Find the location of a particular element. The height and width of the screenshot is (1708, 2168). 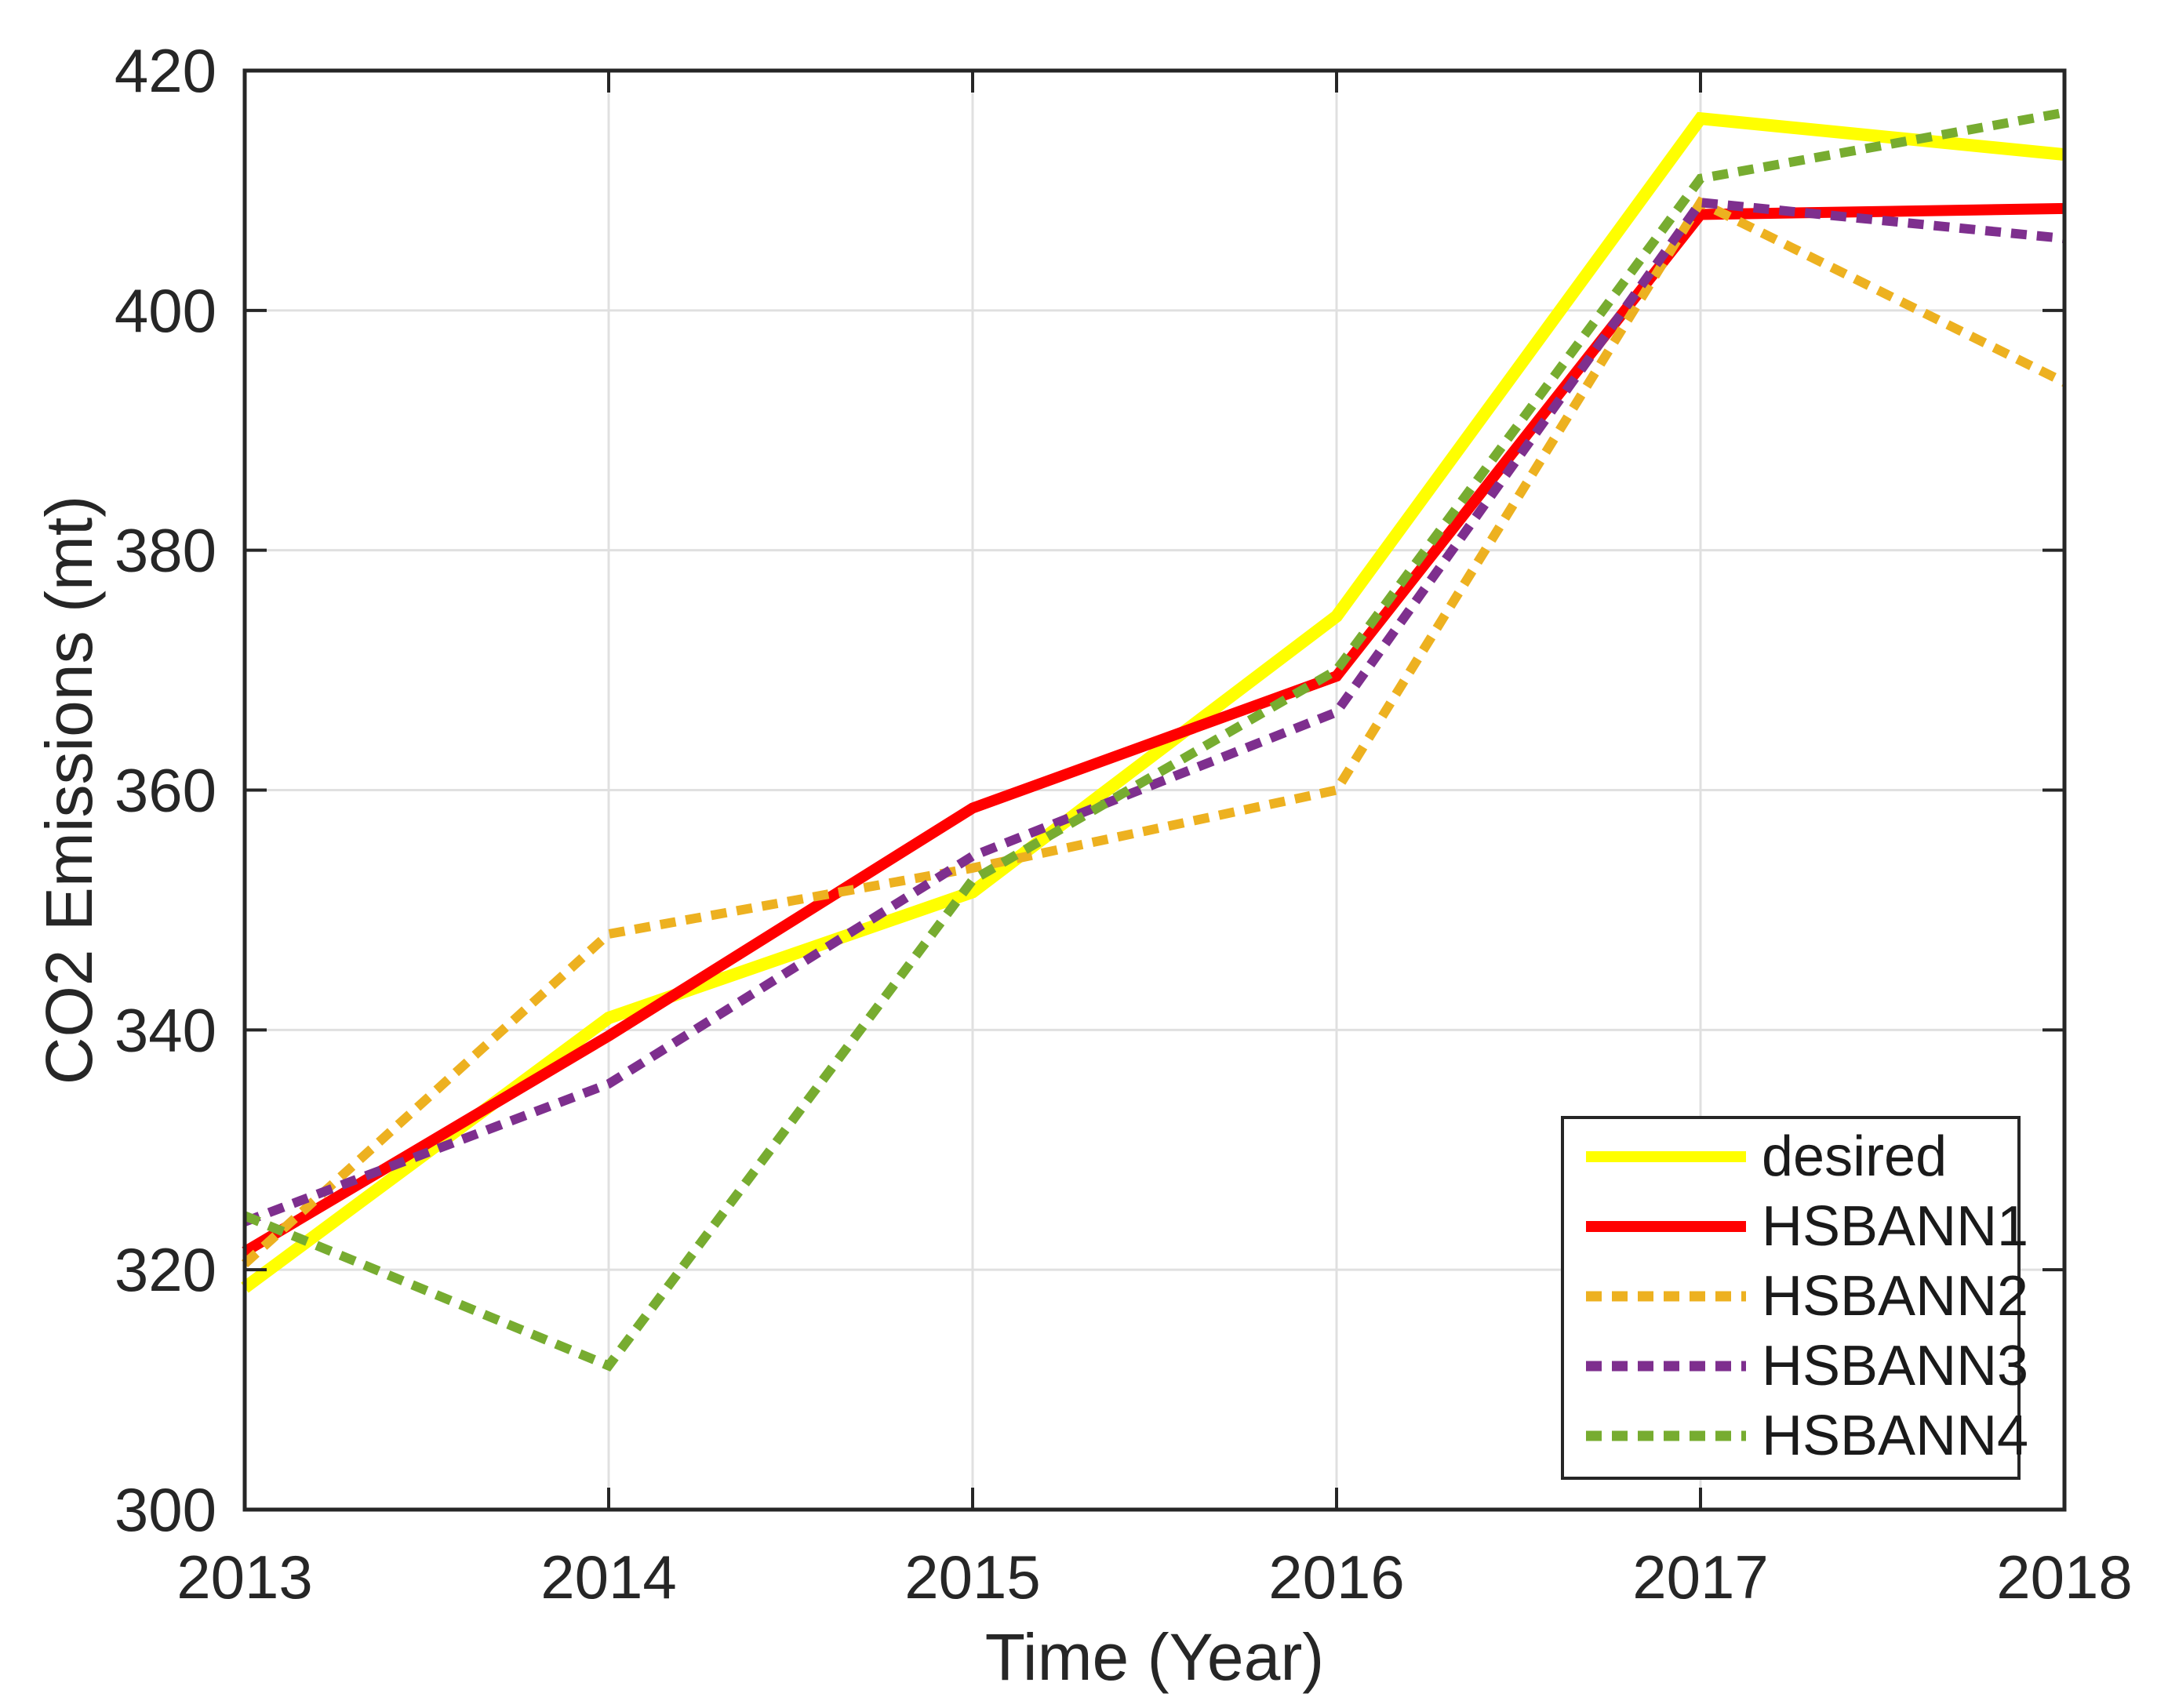

legend: desired HSBANN1 HSBANN2 HSBANN3 HSBANN4 is located at coordinates (1794, 1298).